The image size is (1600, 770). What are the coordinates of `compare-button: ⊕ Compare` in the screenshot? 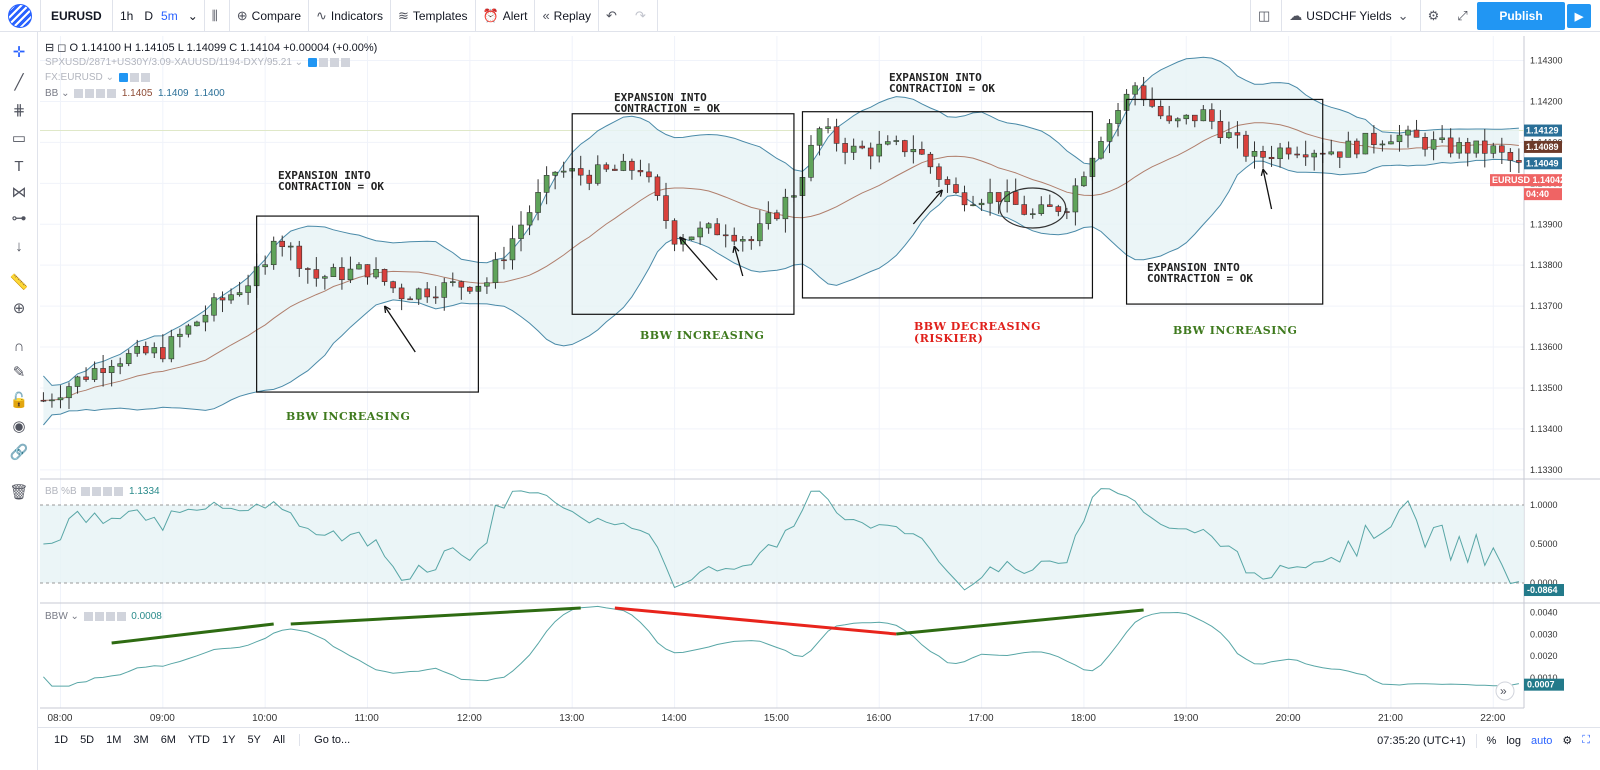 It's located at (268, 16).